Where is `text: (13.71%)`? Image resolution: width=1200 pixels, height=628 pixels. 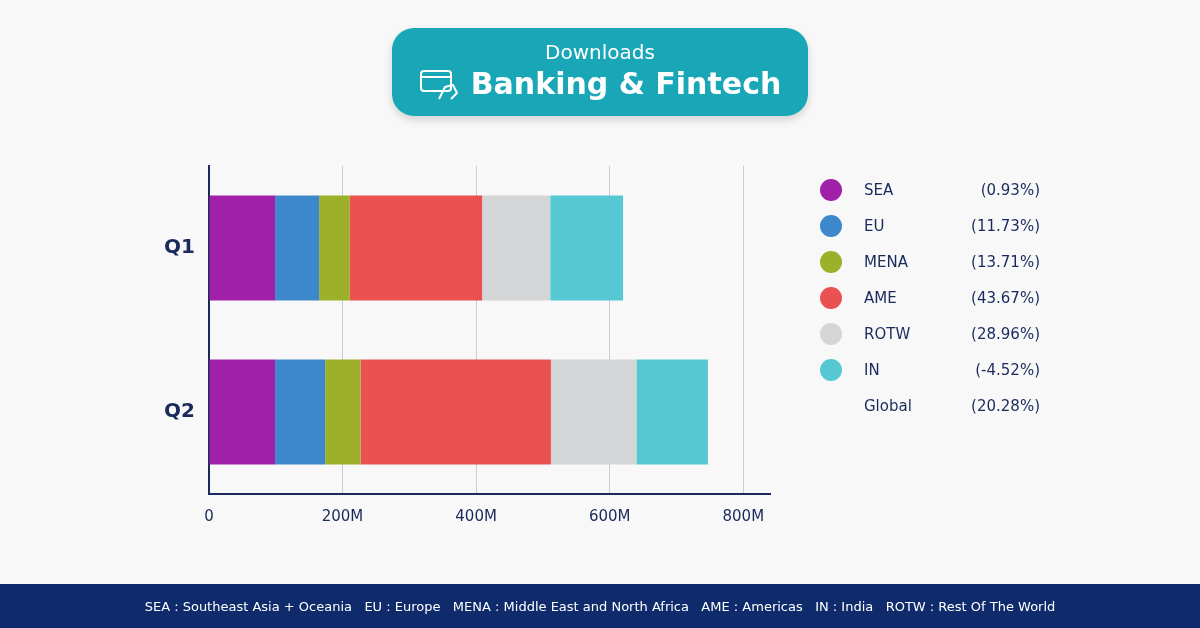
text: (13.71%) is located at coordinates (1005, 262).